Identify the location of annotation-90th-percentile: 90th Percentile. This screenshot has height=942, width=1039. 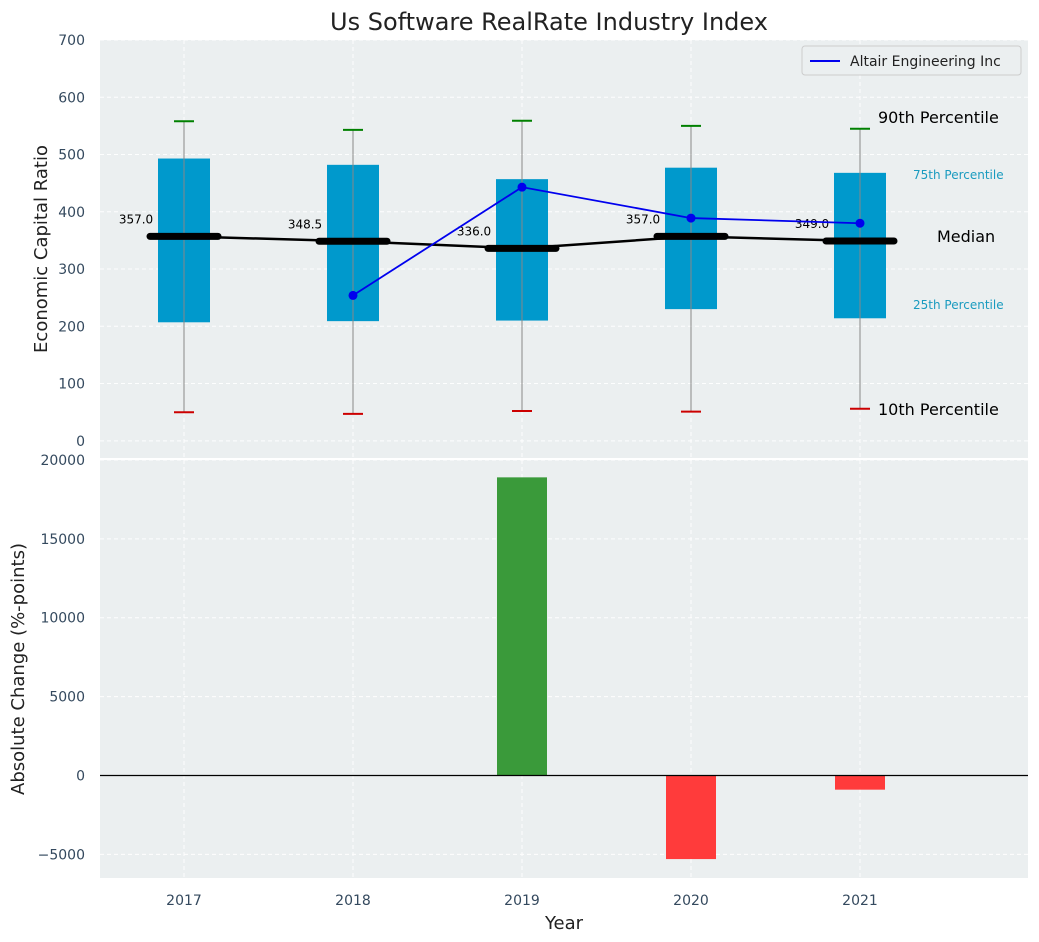
(938, 117).